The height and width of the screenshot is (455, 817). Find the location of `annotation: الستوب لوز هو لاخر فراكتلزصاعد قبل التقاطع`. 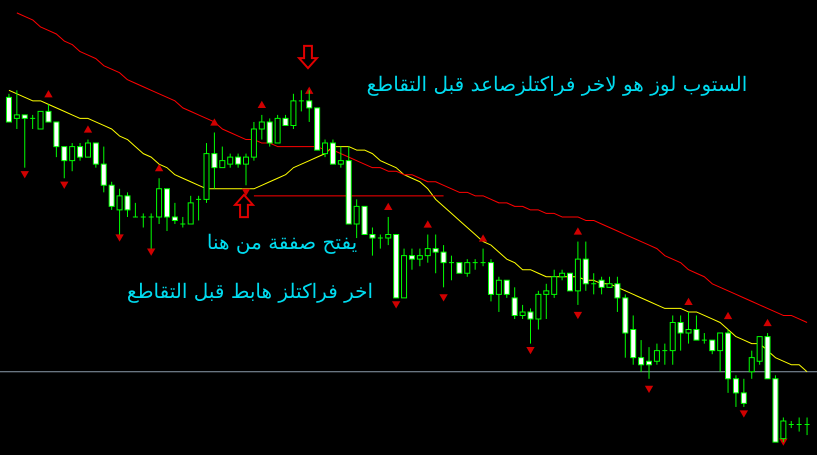

annotation: الستوب لوز هو لاخر فراكتلزصاعد قبل التقاطع is located at coordinates (557, 84).